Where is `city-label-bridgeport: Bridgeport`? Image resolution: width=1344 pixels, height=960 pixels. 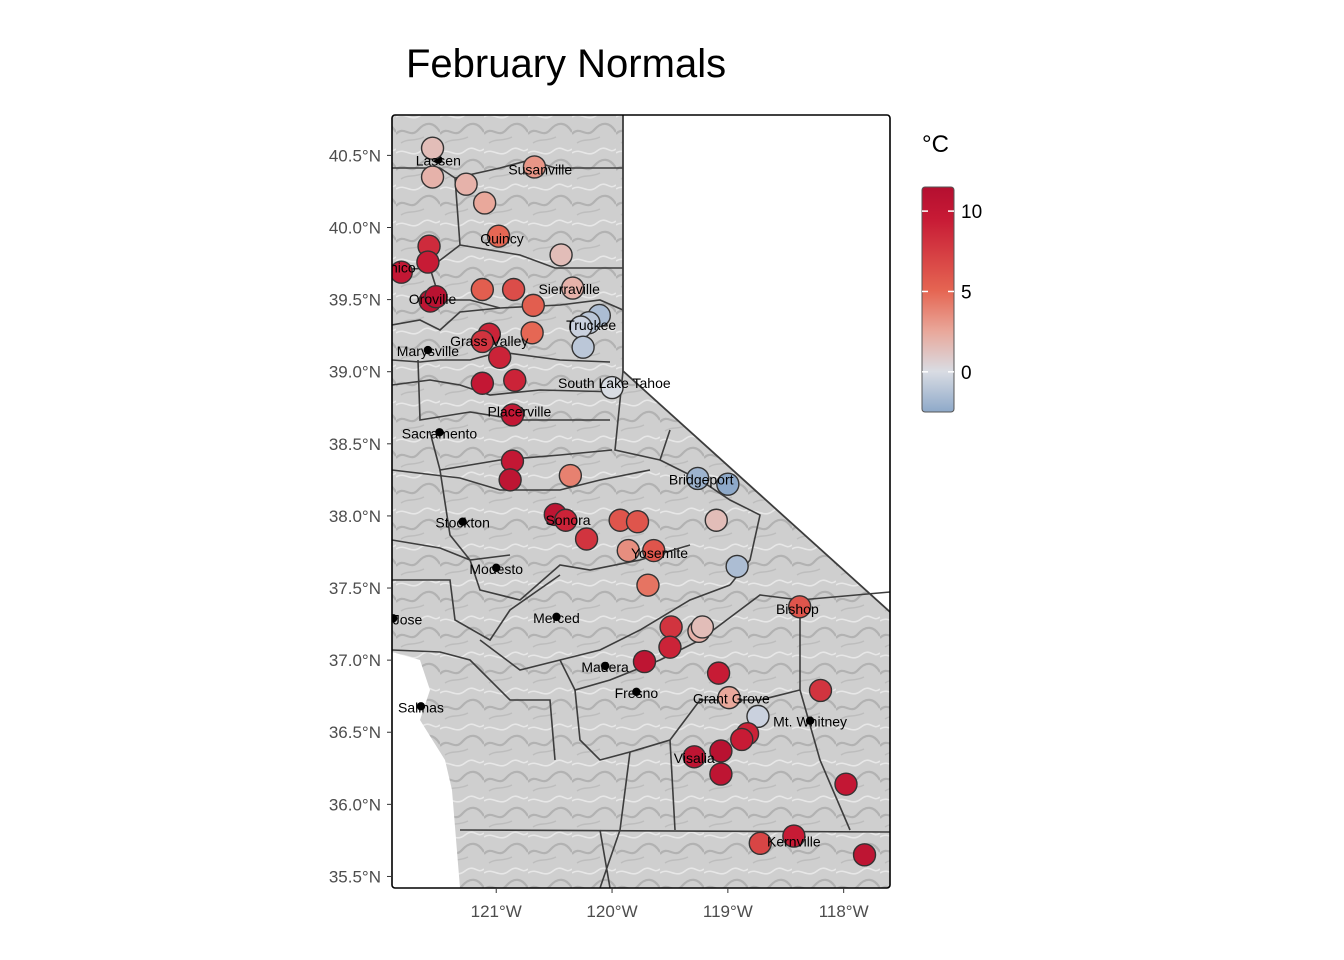 city-label-bridgeport: Bridgeport is located at coordinates (701, 479).